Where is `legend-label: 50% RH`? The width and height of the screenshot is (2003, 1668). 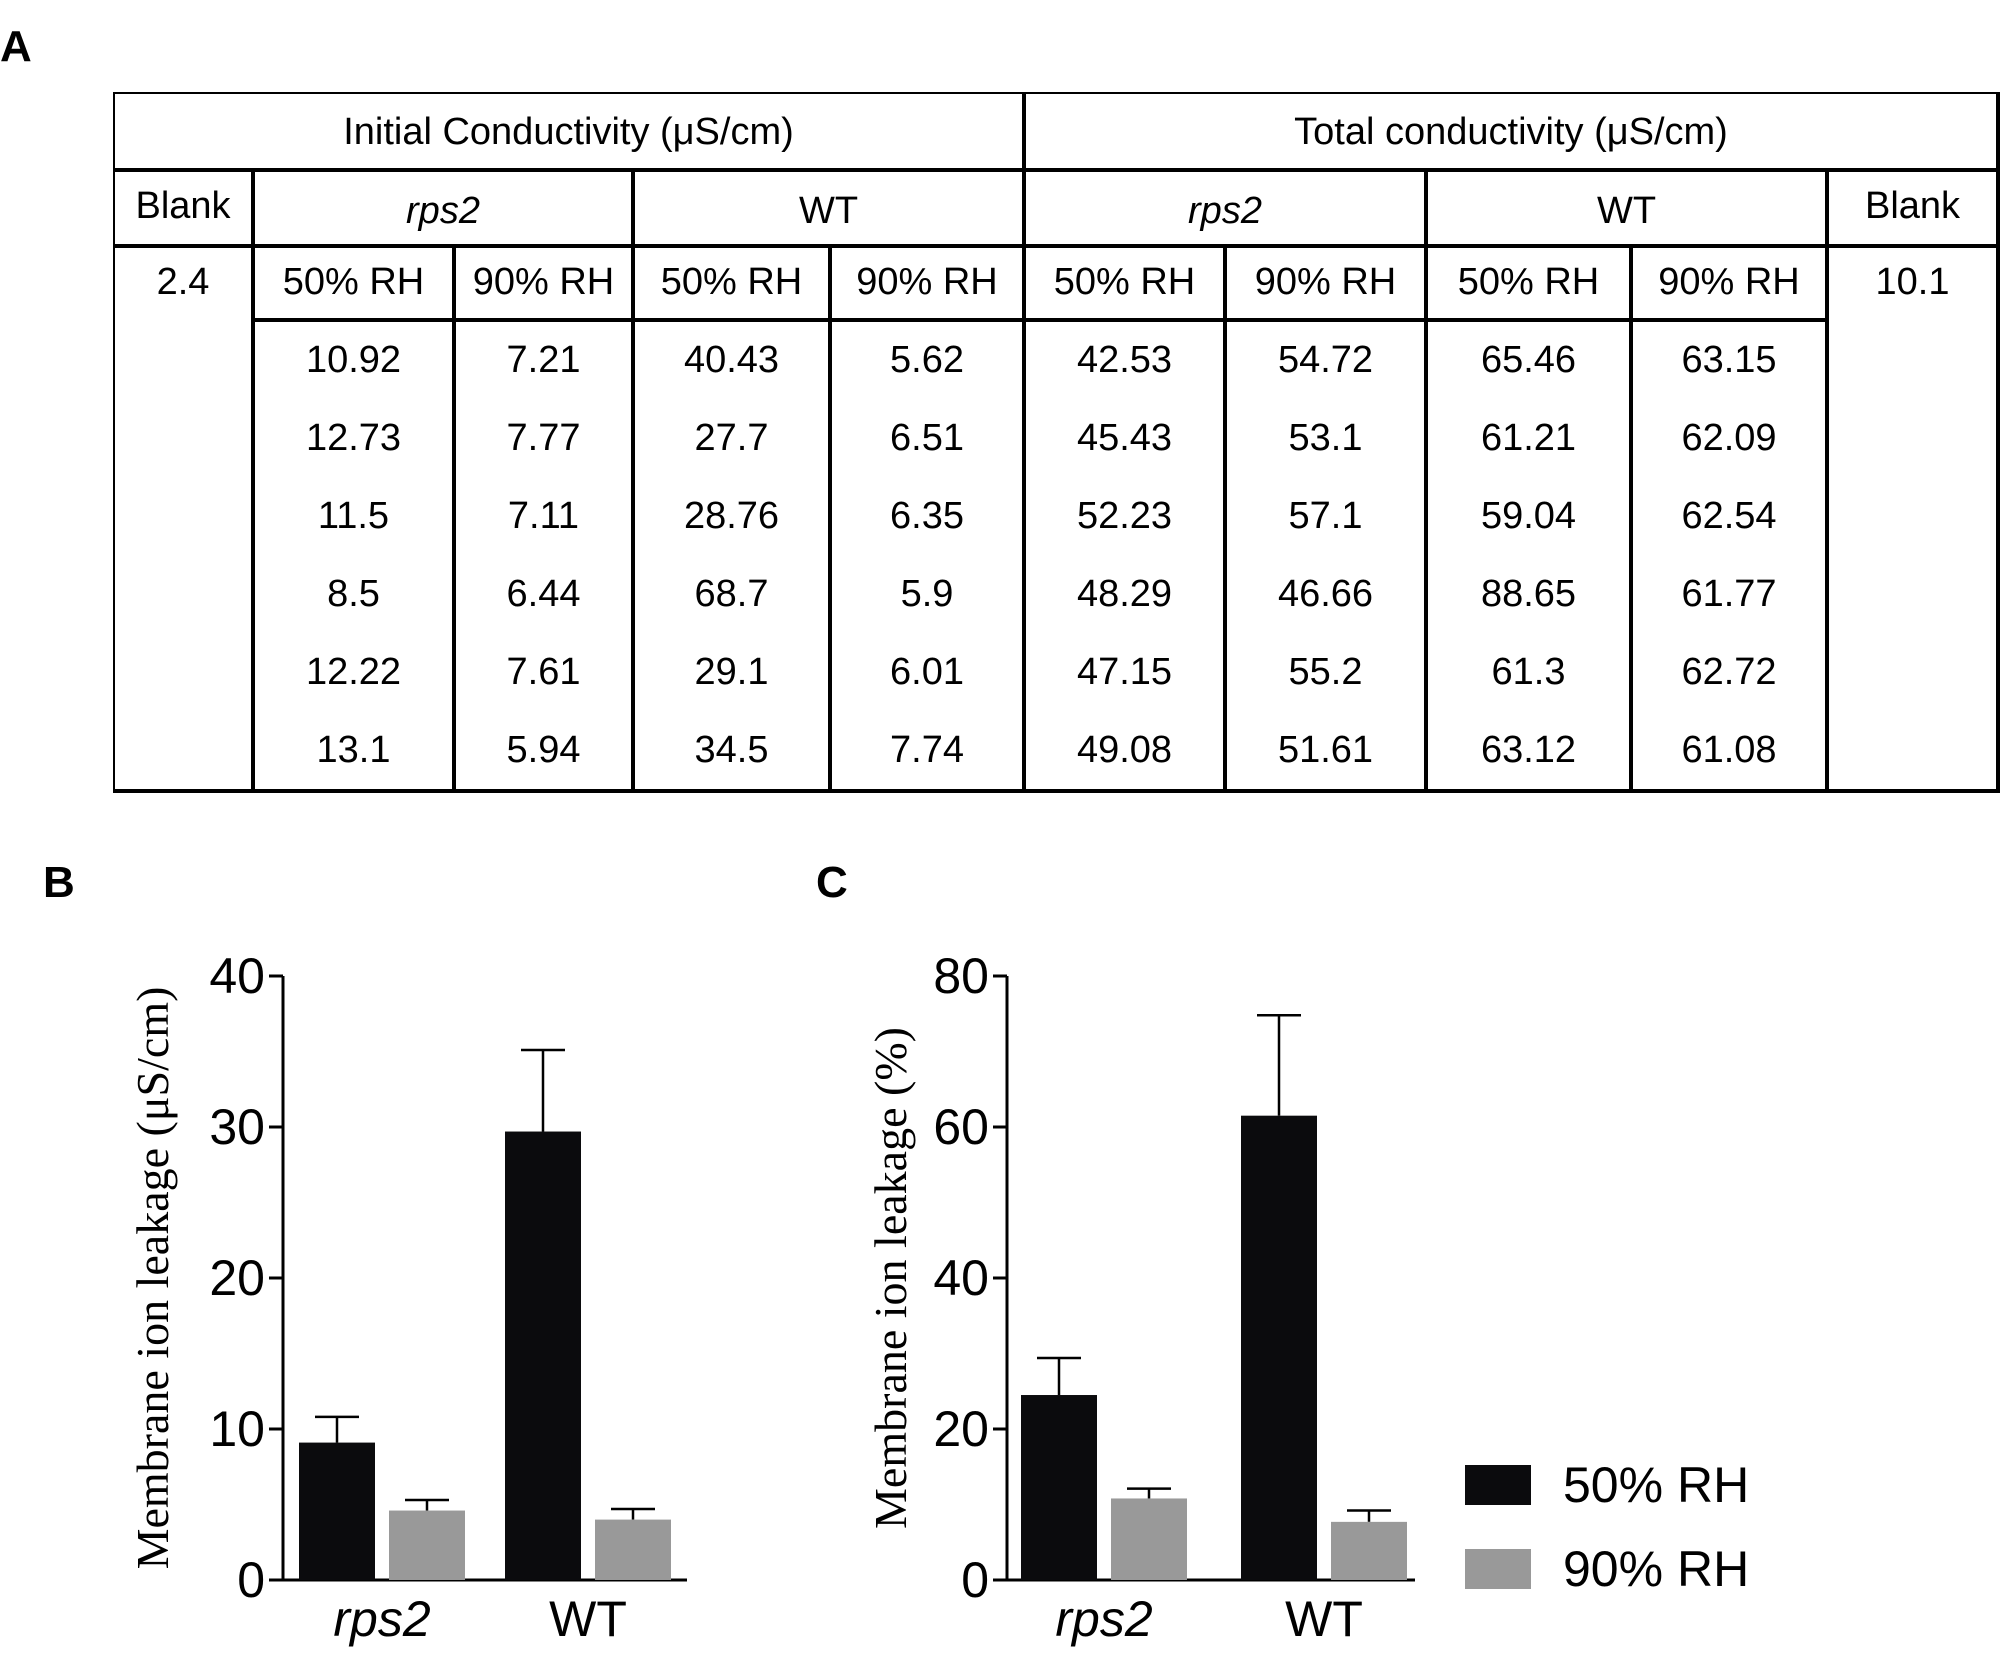 legend-label: 50% RH is located at coordinates (1656, 1485).